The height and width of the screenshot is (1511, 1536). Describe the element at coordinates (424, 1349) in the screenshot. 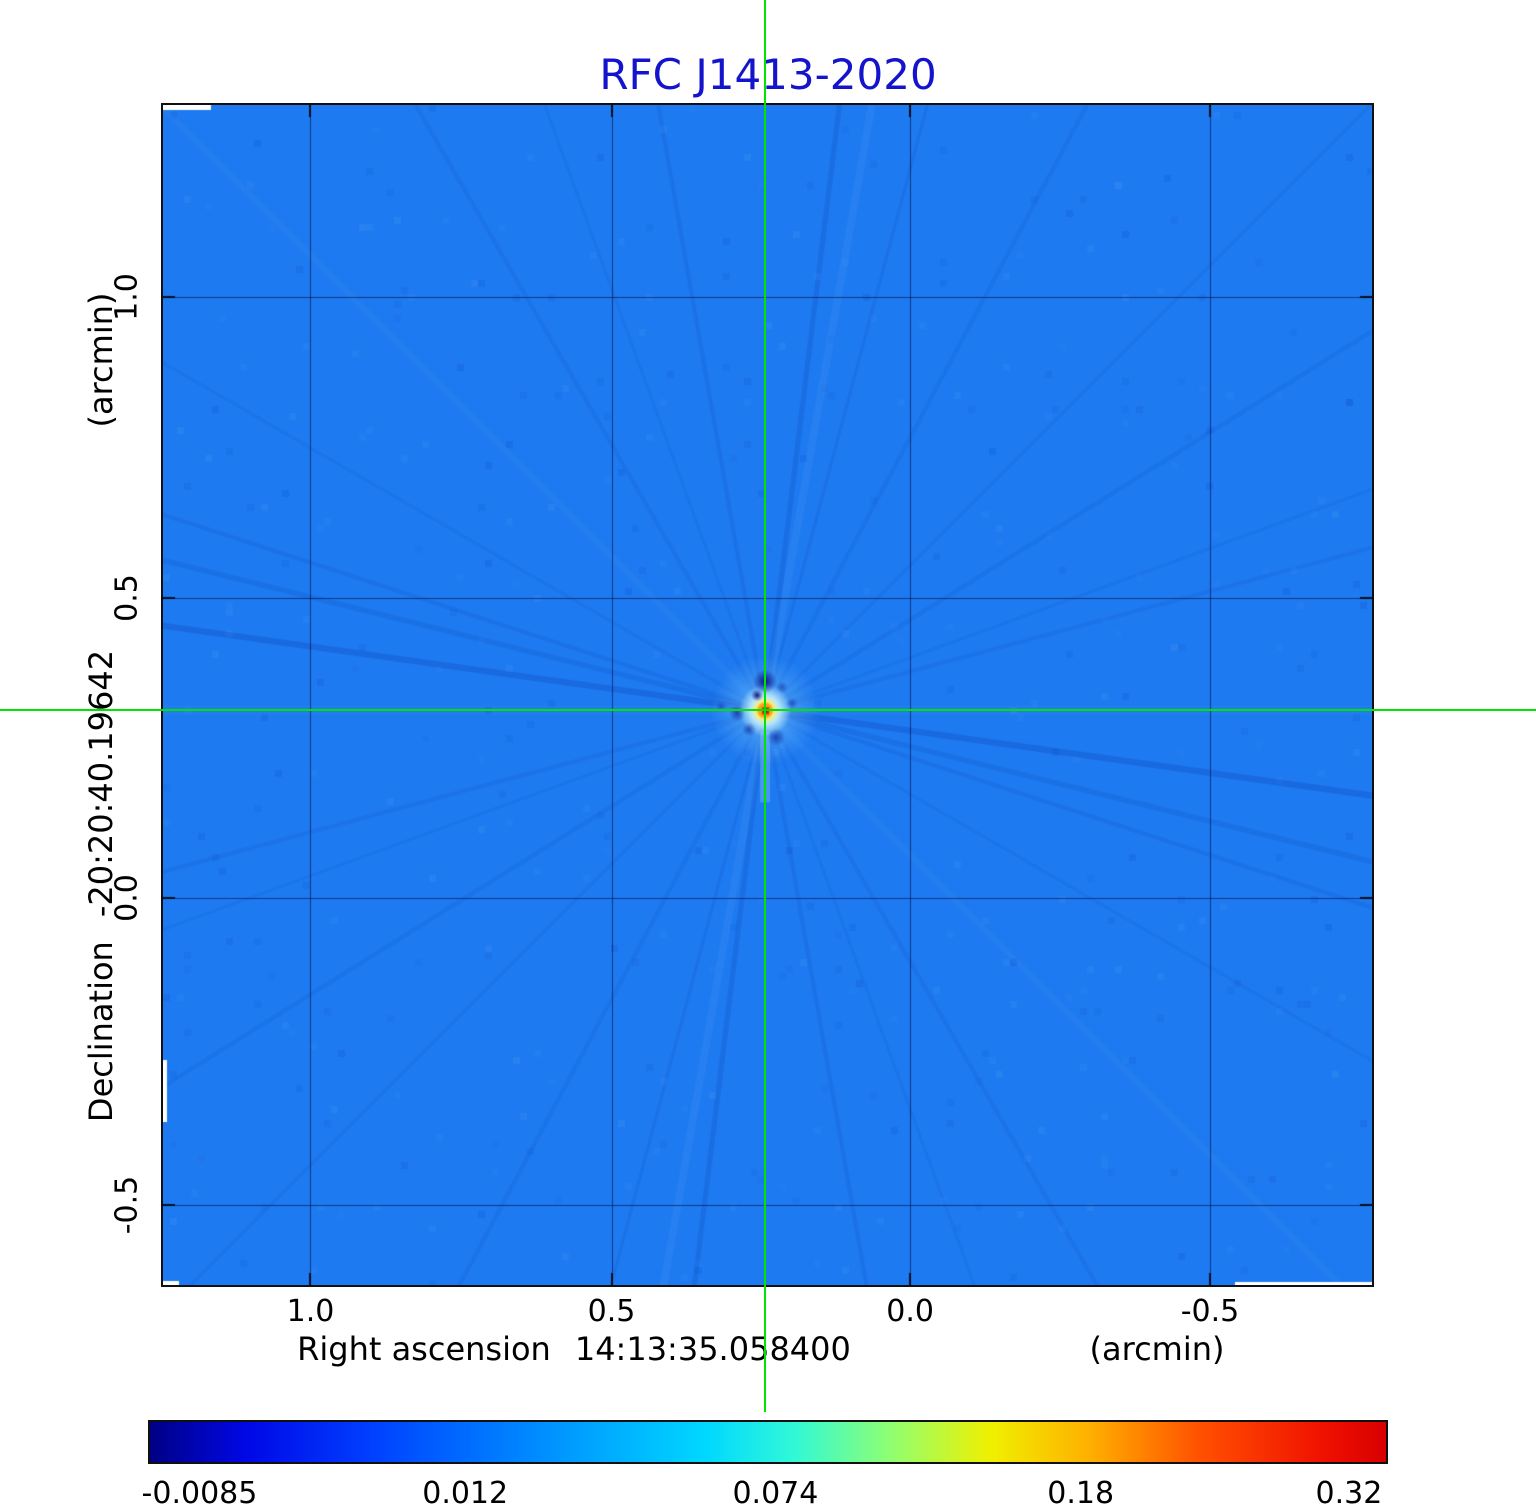

I see `x-axis-label-text: Right ascension` at that location.